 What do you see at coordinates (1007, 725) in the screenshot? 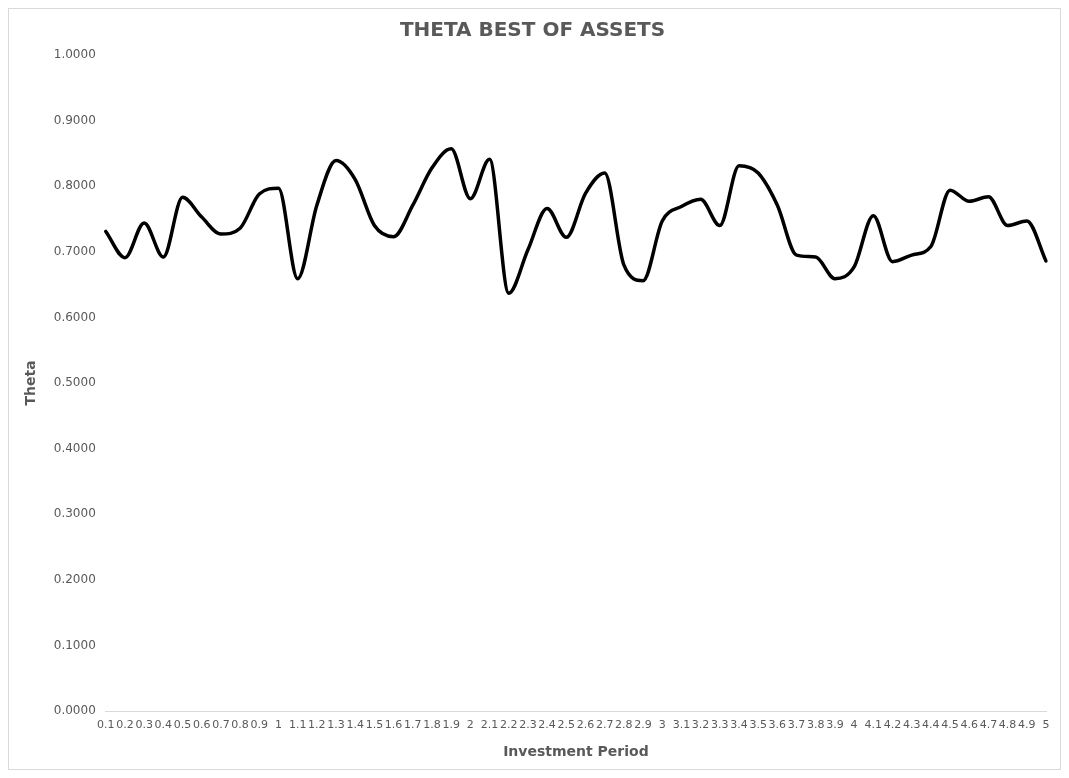
I see `x-tick-label: 4.8` at bounding box center [1007, 725].